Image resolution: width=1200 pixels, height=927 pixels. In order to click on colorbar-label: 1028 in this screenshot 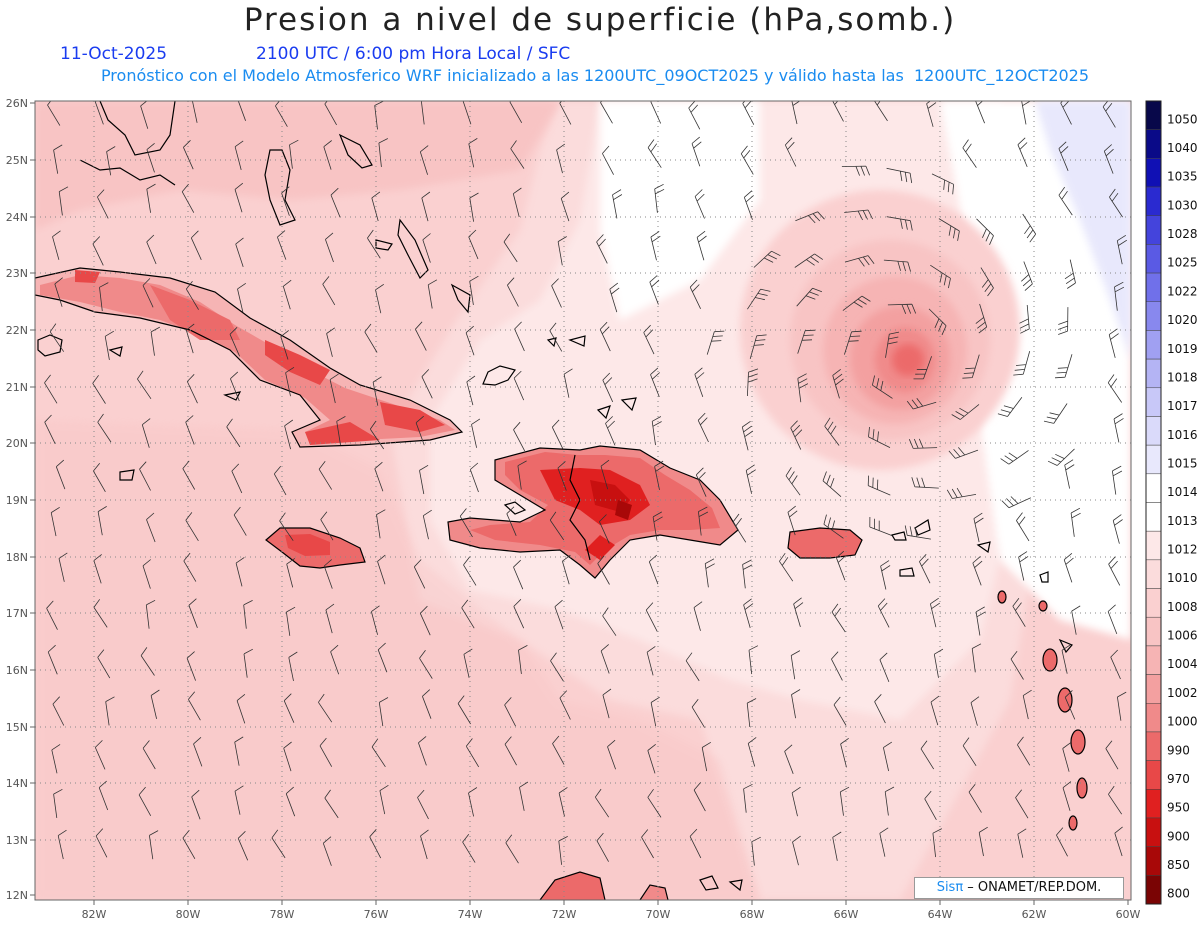, I will do `click(1182, 234)`.